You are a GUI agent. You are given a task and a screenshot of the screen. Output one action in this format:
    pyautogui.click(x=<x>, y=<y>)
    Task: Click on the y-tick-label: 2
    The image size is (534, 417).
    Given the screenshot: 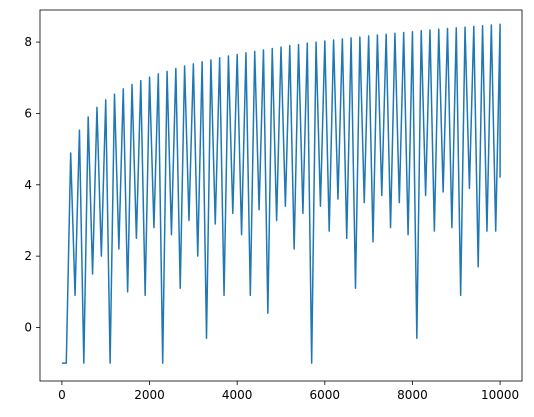 What is the action you would take?
    pyautogui.click(x=28, y=256)
    